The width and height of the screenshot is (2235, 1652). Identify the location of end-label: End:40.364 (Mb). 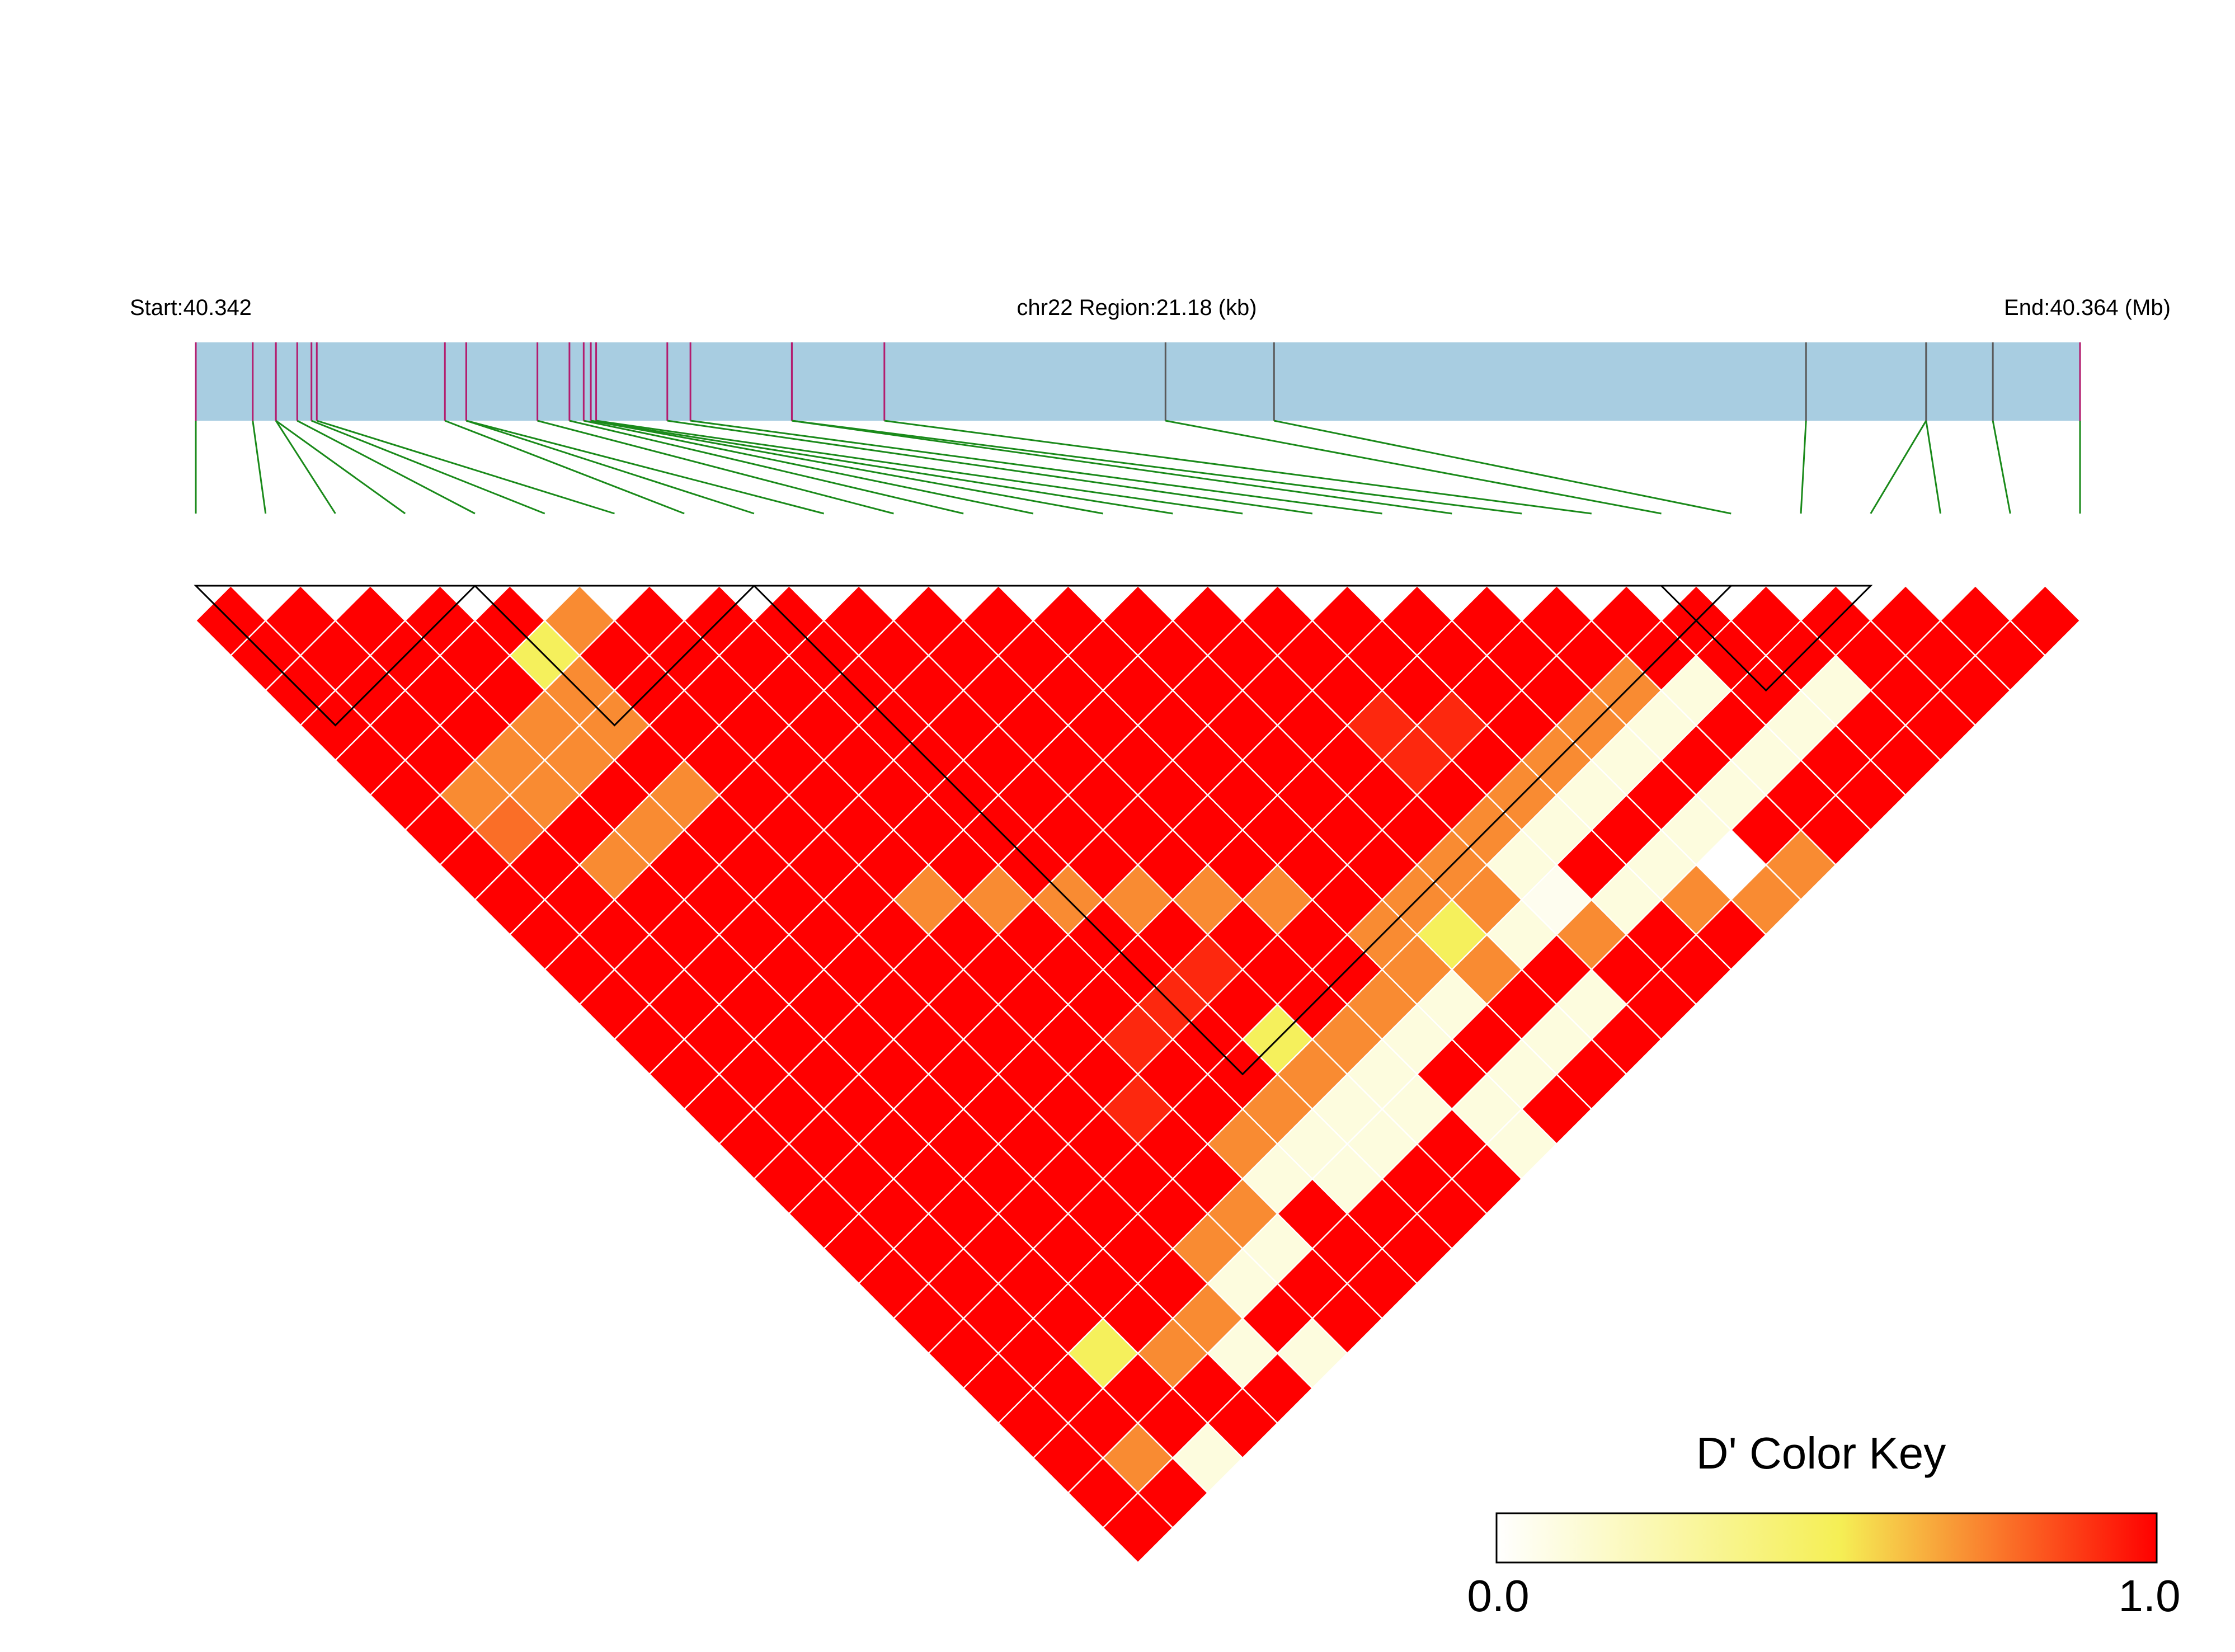
(2087, 308).